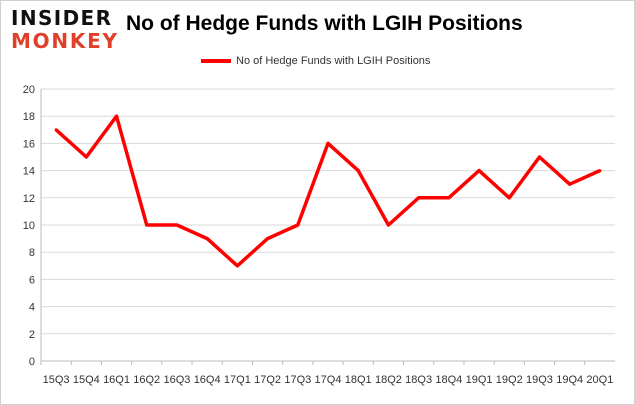 This screenshot has width=635, height=405. I want to click on x-tick-label: 15Q4, so click(86, 380).